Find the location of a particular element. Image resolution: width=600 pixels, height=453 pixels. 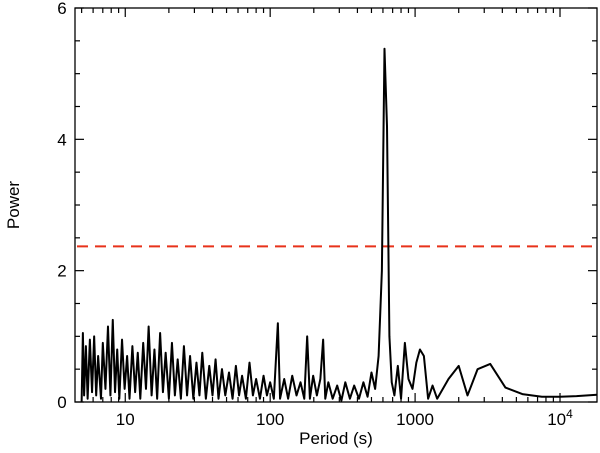

y-tick-label: 2 is located at coordinates (61, 271).